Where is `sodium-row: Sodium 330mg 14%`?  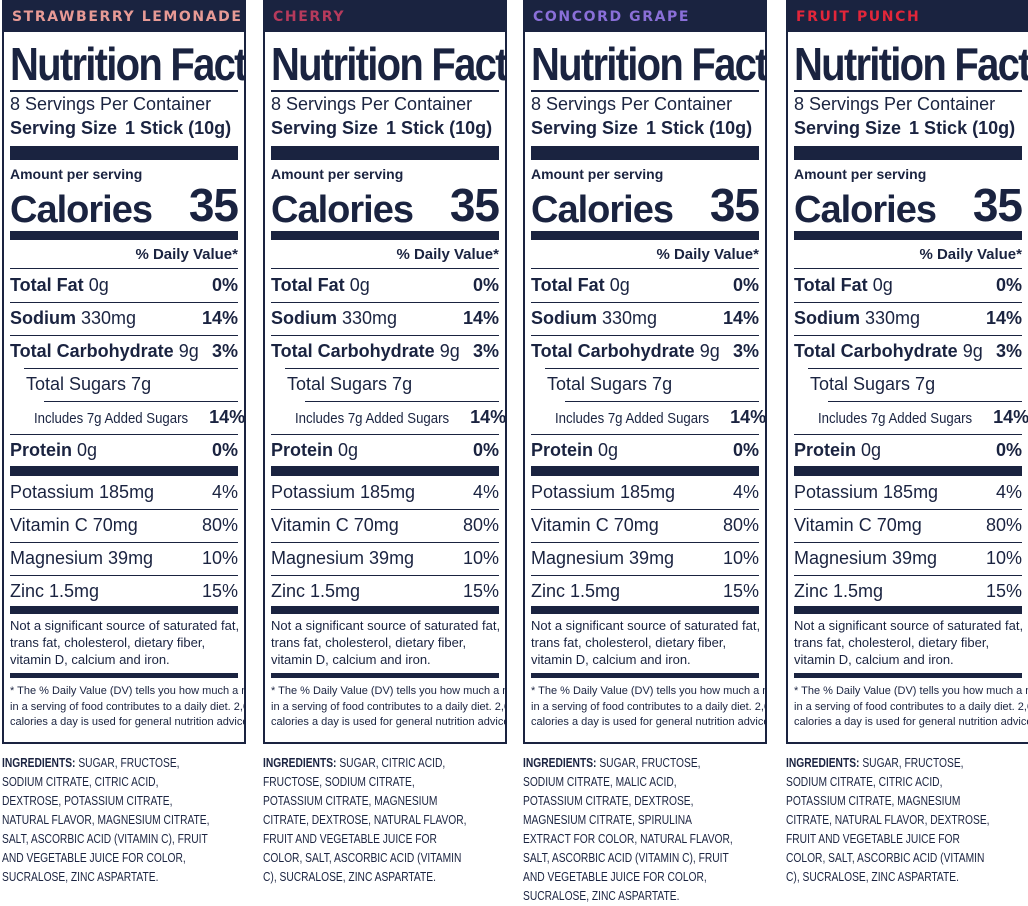 sodium-row: Sodium 330mg 14% is located at coordinates (645, 318).